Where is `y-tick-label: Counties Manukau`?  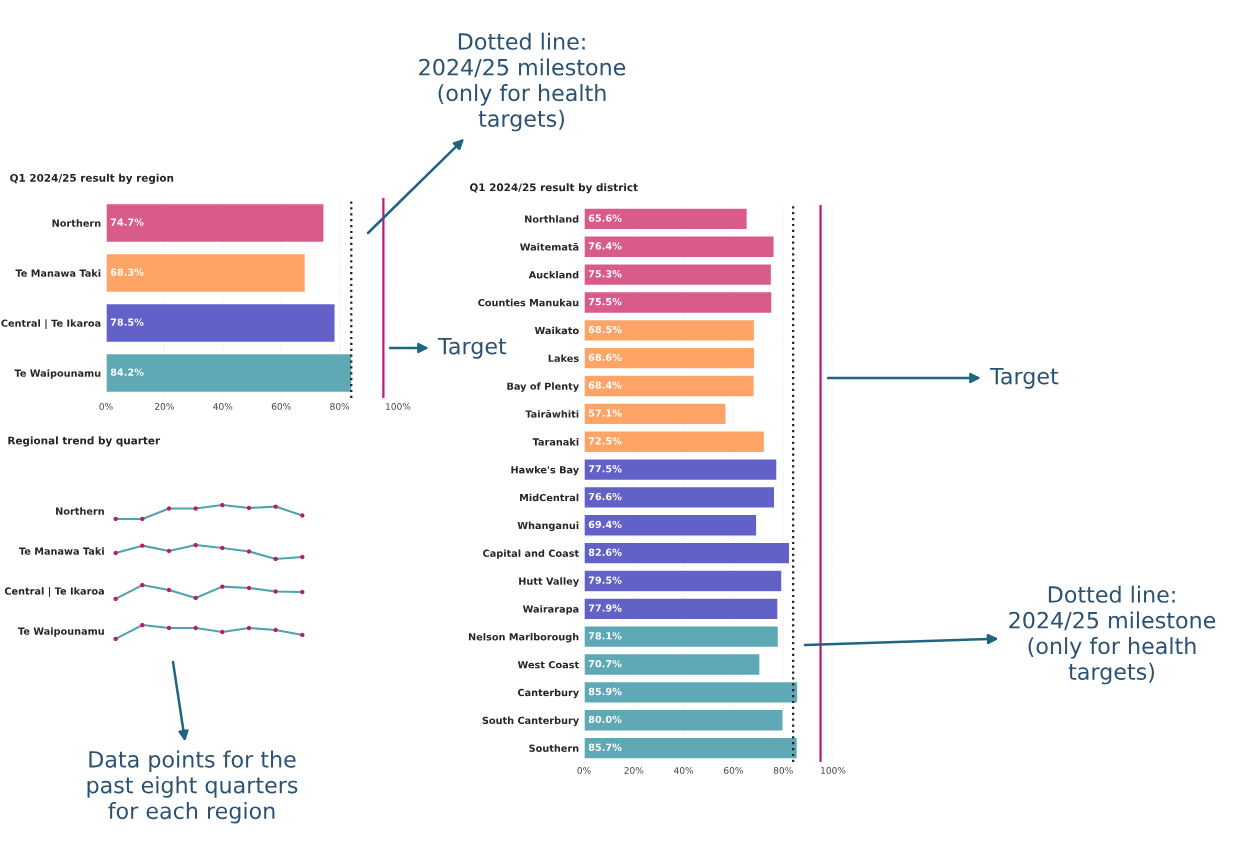 y-tick-label: Counties Manukau is located at coordinates (528, 302).